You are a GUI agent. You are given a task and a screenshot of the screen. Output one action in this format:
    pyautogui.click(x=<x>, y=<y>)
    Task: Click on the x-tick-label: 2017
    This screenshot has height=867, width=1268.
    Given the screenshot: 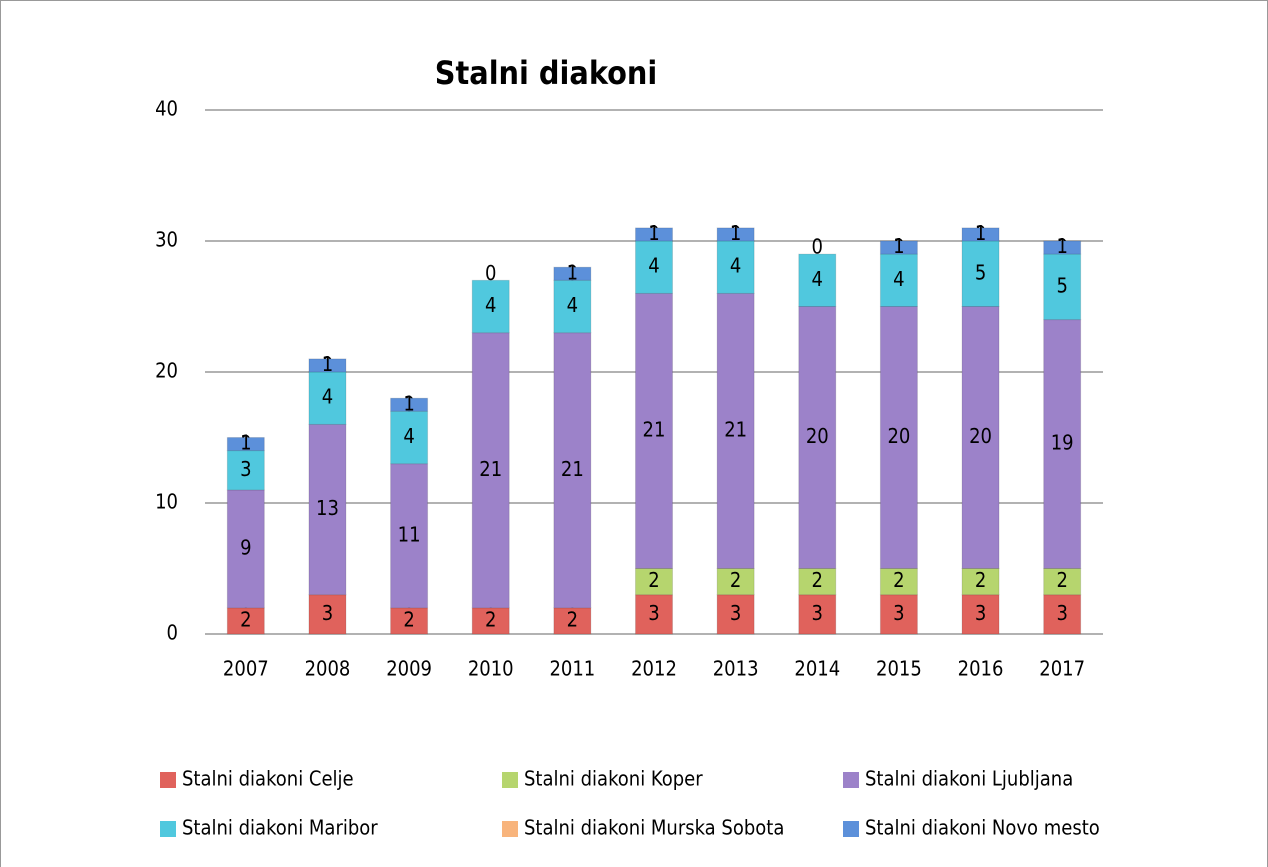 What is the action you would take?
    pyautogui.click(x=1062, y=669)
    